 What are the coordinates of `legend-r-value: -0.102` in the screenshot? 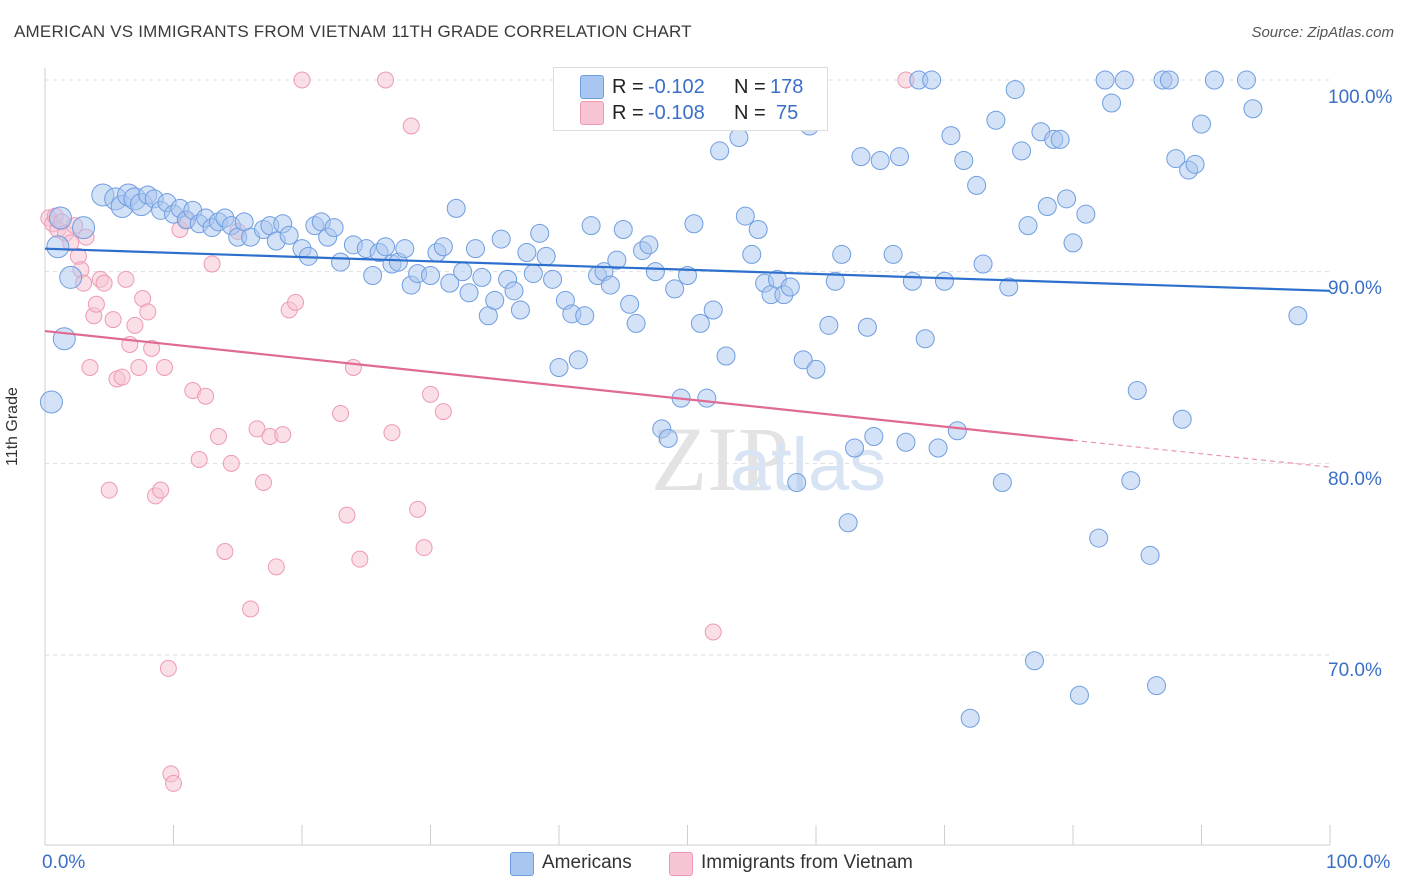 It's located at (676, 86).